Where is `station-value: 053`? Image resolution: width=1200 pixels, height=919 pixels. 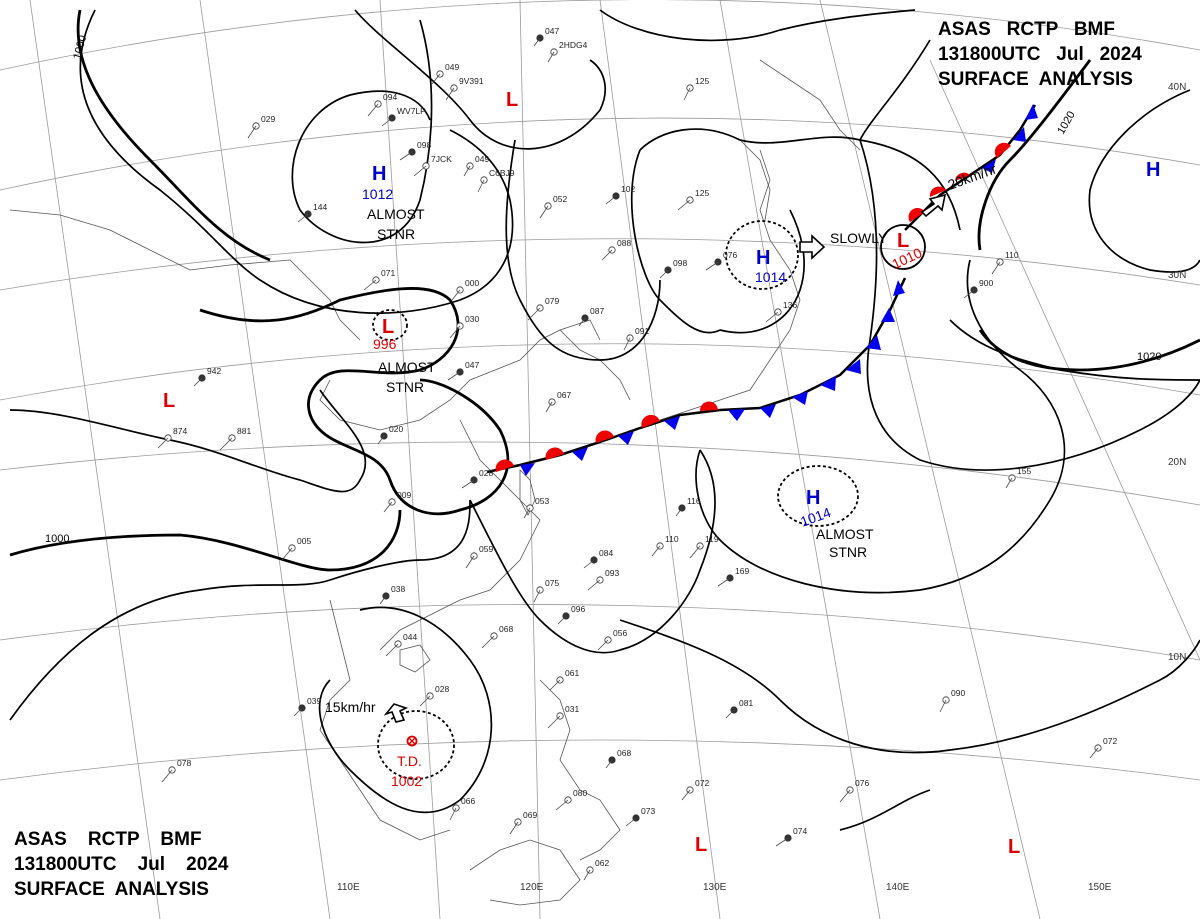 station-value: 053 is located at coordinates (542, 501).